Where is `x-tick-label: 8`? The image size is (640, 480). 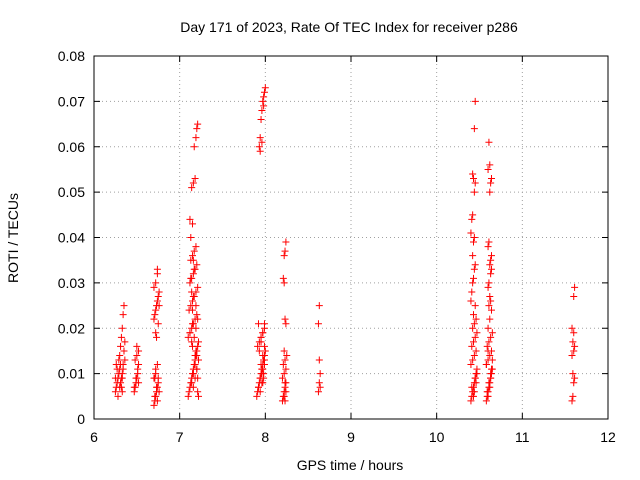 x-tick-label: 8 is located at coordinates (265, 437).